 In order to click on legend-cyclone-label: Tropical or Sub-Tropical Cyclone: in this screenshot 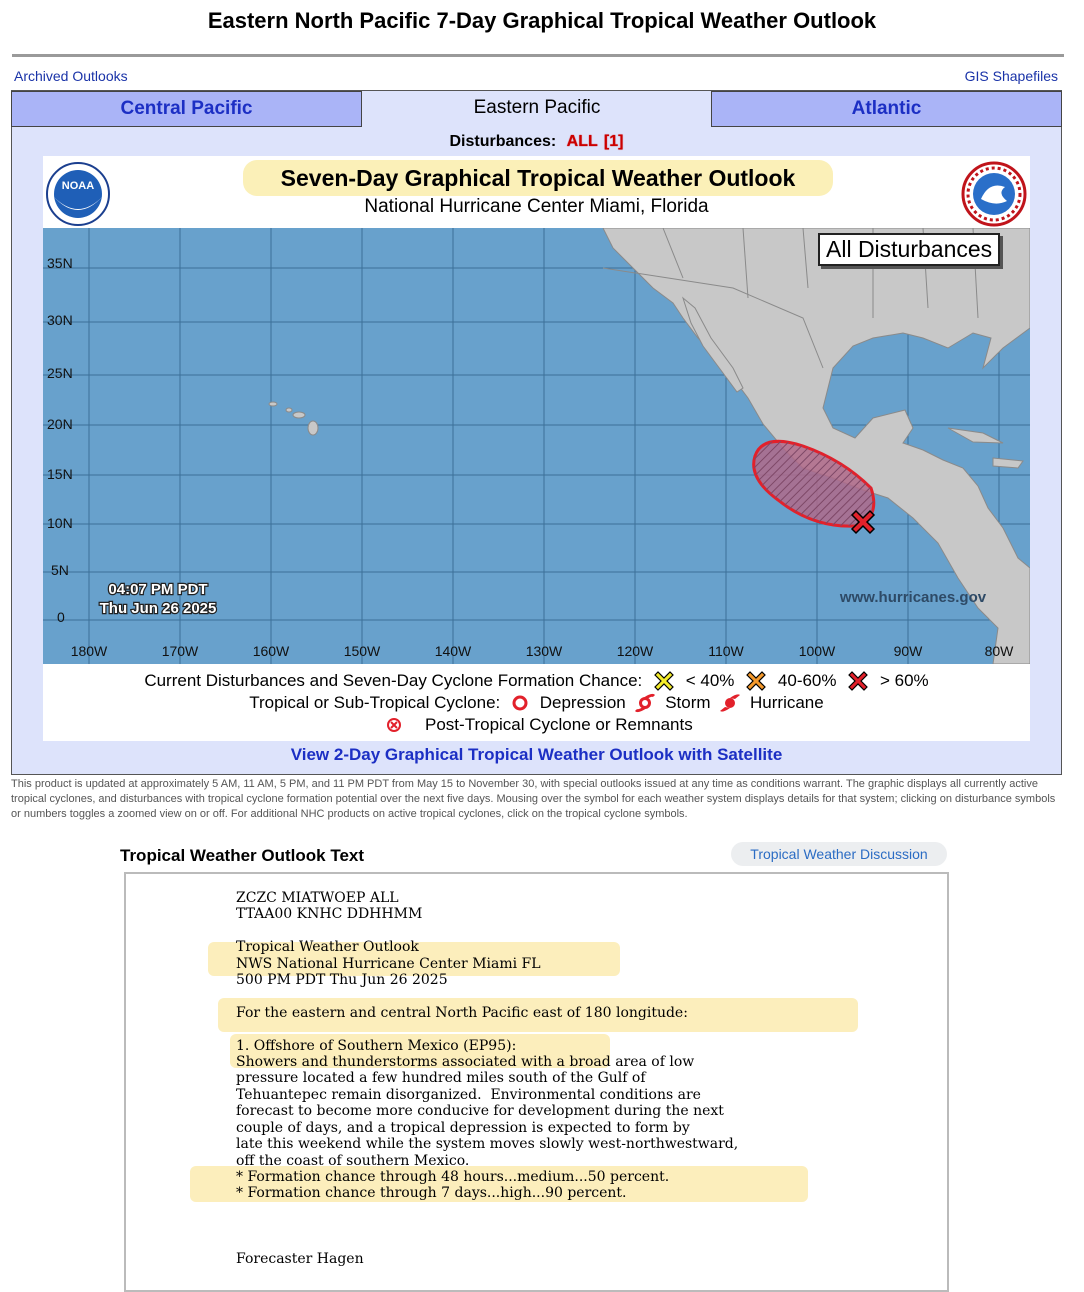, I will do `click(375, 702)`.